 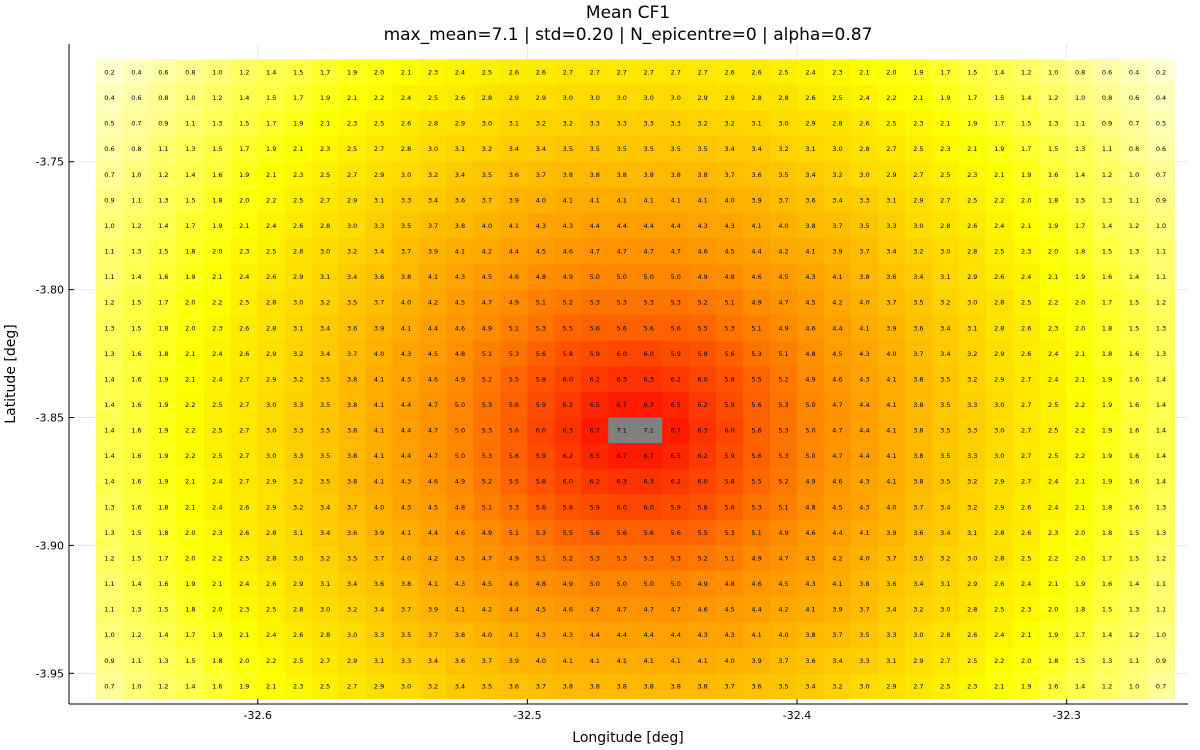 What do you see at coordinates (109, 328) in the screenshot?
I see `cell-value-label: 1.3` at bounding box center [109, 328].